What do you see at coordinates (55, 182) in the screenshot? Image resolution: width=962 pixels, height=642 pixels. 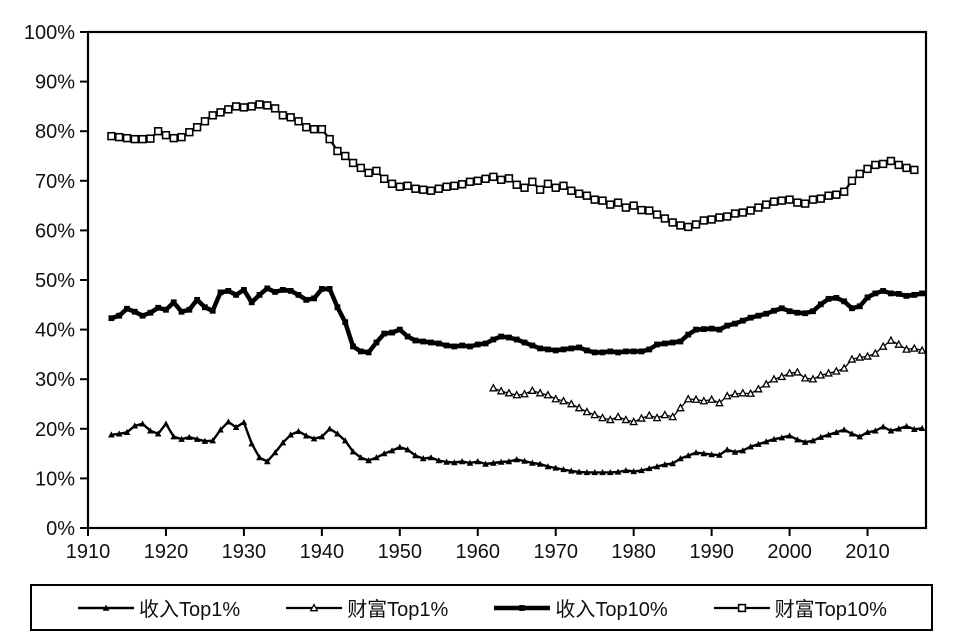 I see `y-tick-label: 70%` at bounding box center [55, 182].